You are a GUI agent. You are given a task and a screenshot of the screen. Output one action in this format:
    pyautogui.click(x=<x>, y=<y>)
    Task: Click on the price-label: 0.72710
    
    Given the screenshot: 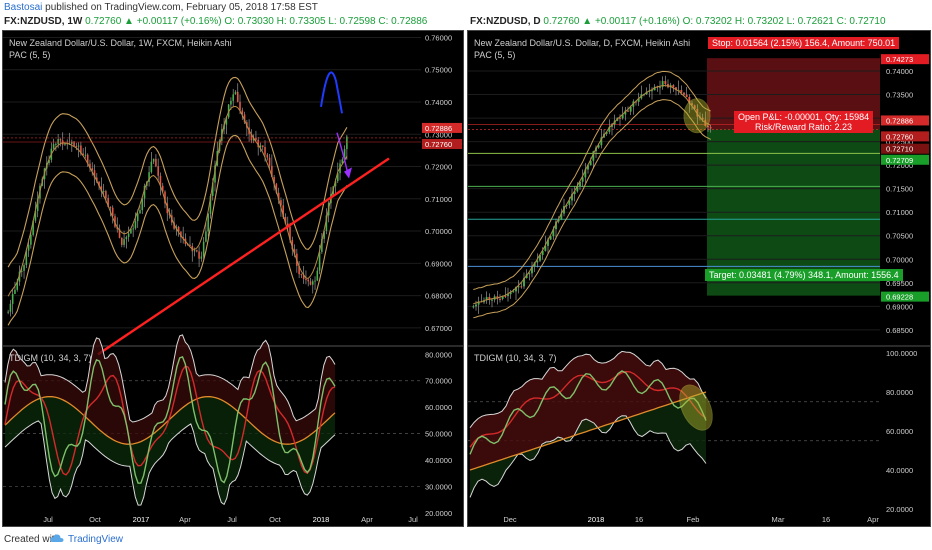 What is the action you would take?
    pyautogui.click(x=899, y=149)
    